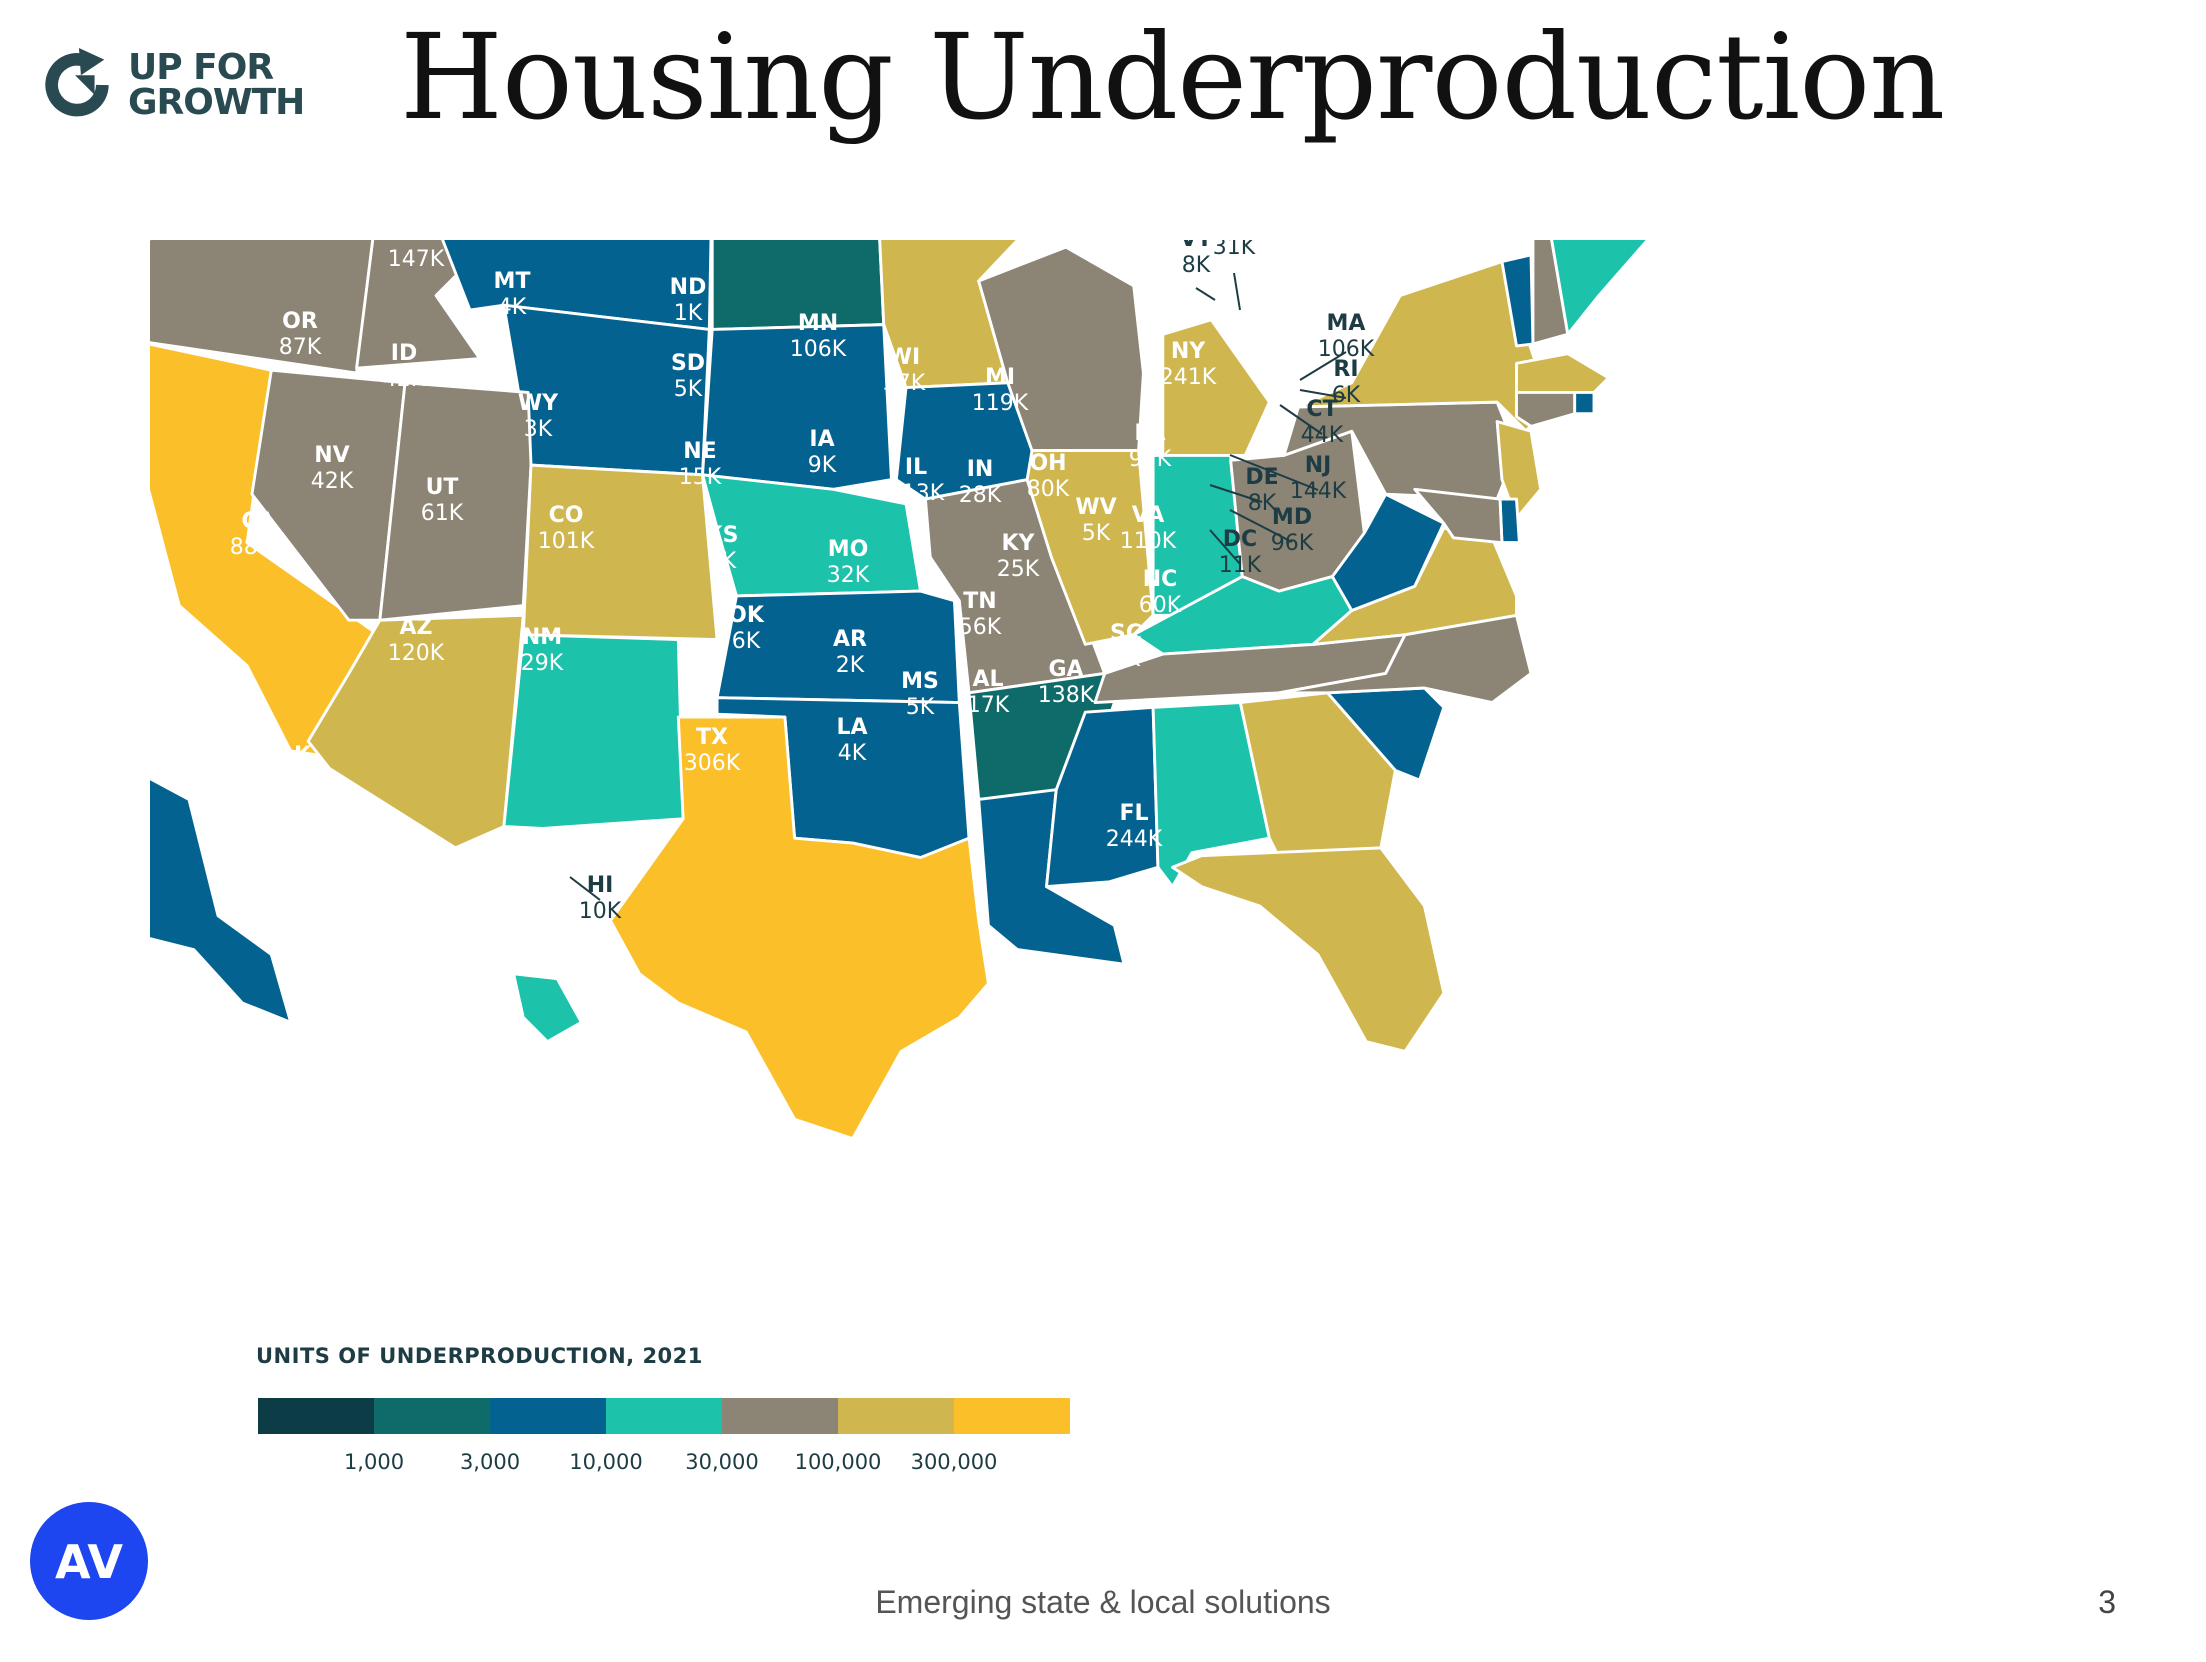 The height and width of the screenshot is (1662, 2206). Describe the element at coordinates (1608, 288) in the screenshot. I see `state-me` at that location.